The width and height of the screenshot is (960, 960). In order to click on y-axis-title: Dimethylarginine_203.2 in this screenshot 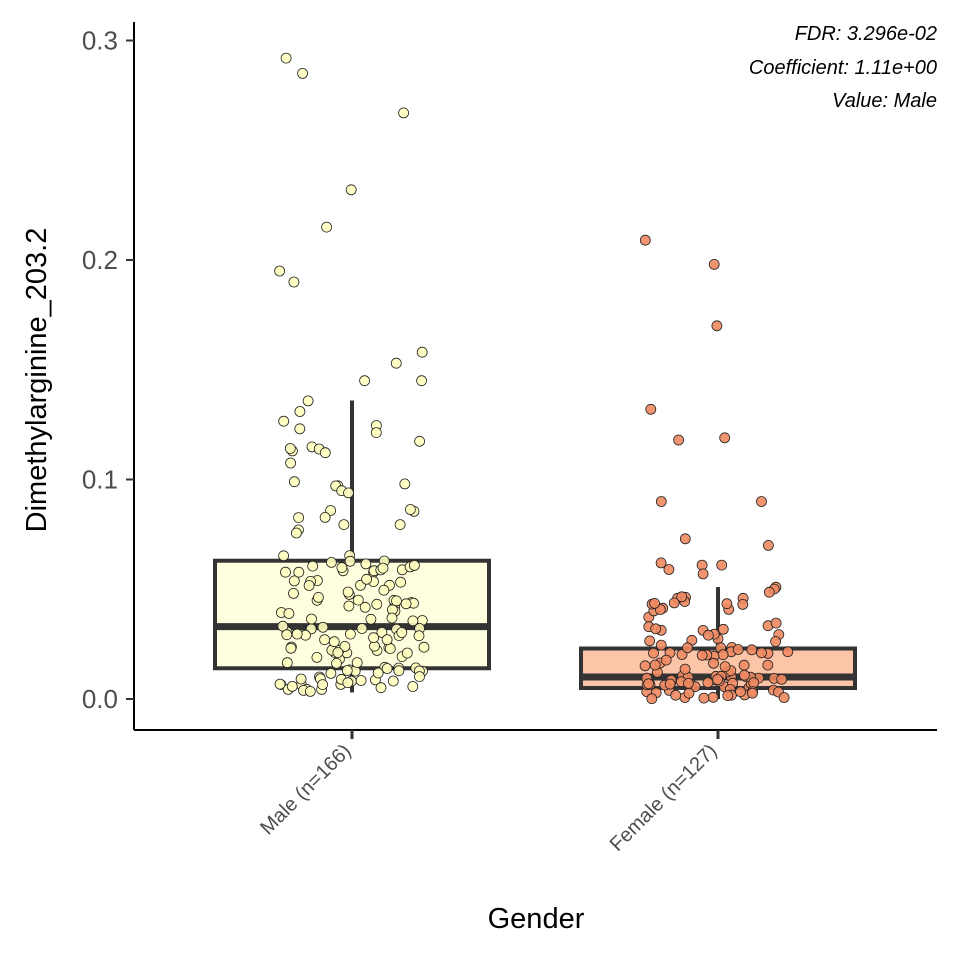, I will do `click(37, 380)`.